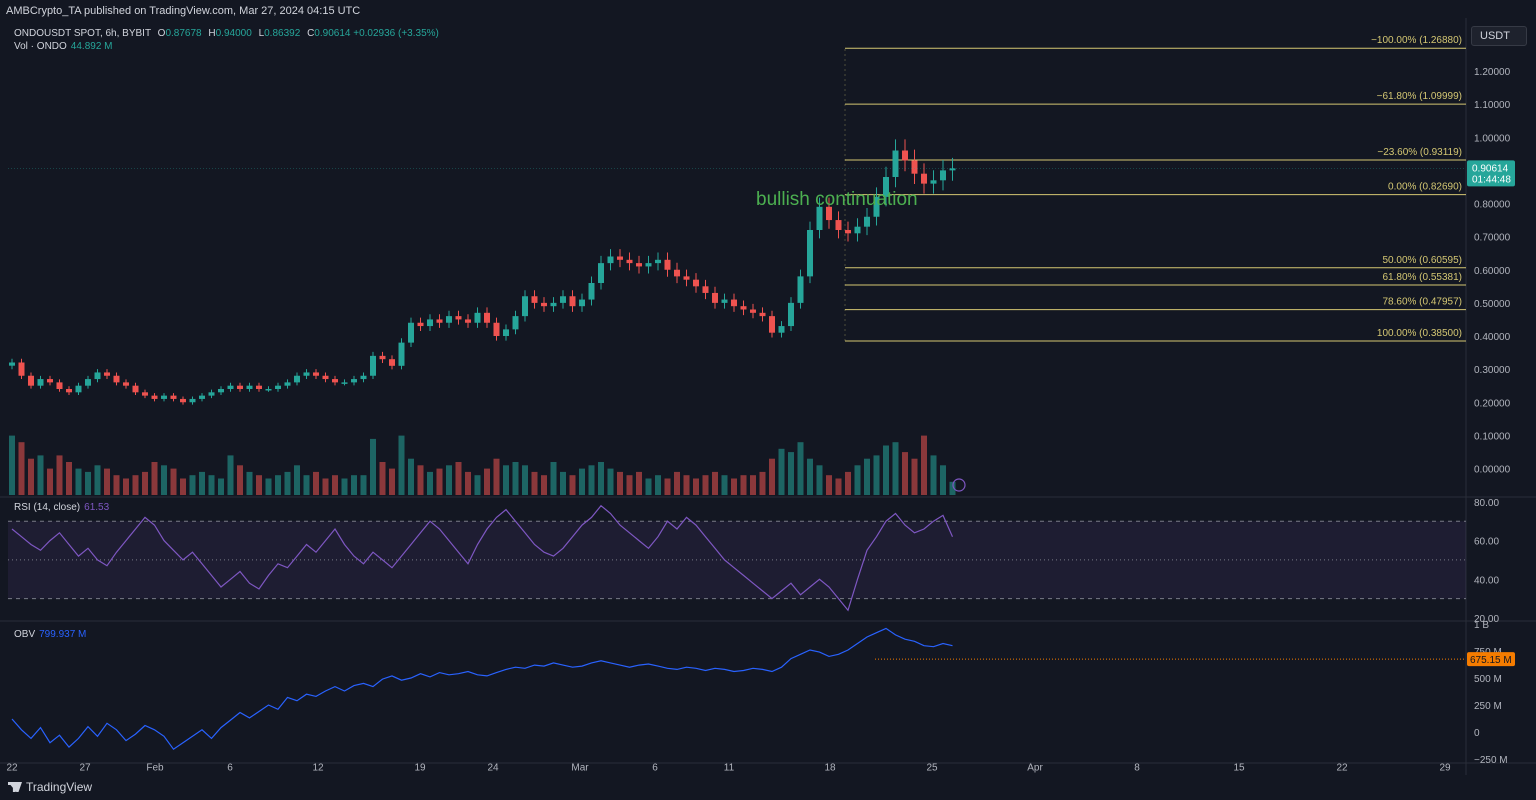  Describe the element at coordinates (482, 689) in the screenshot. I see `obv-line` at that location.